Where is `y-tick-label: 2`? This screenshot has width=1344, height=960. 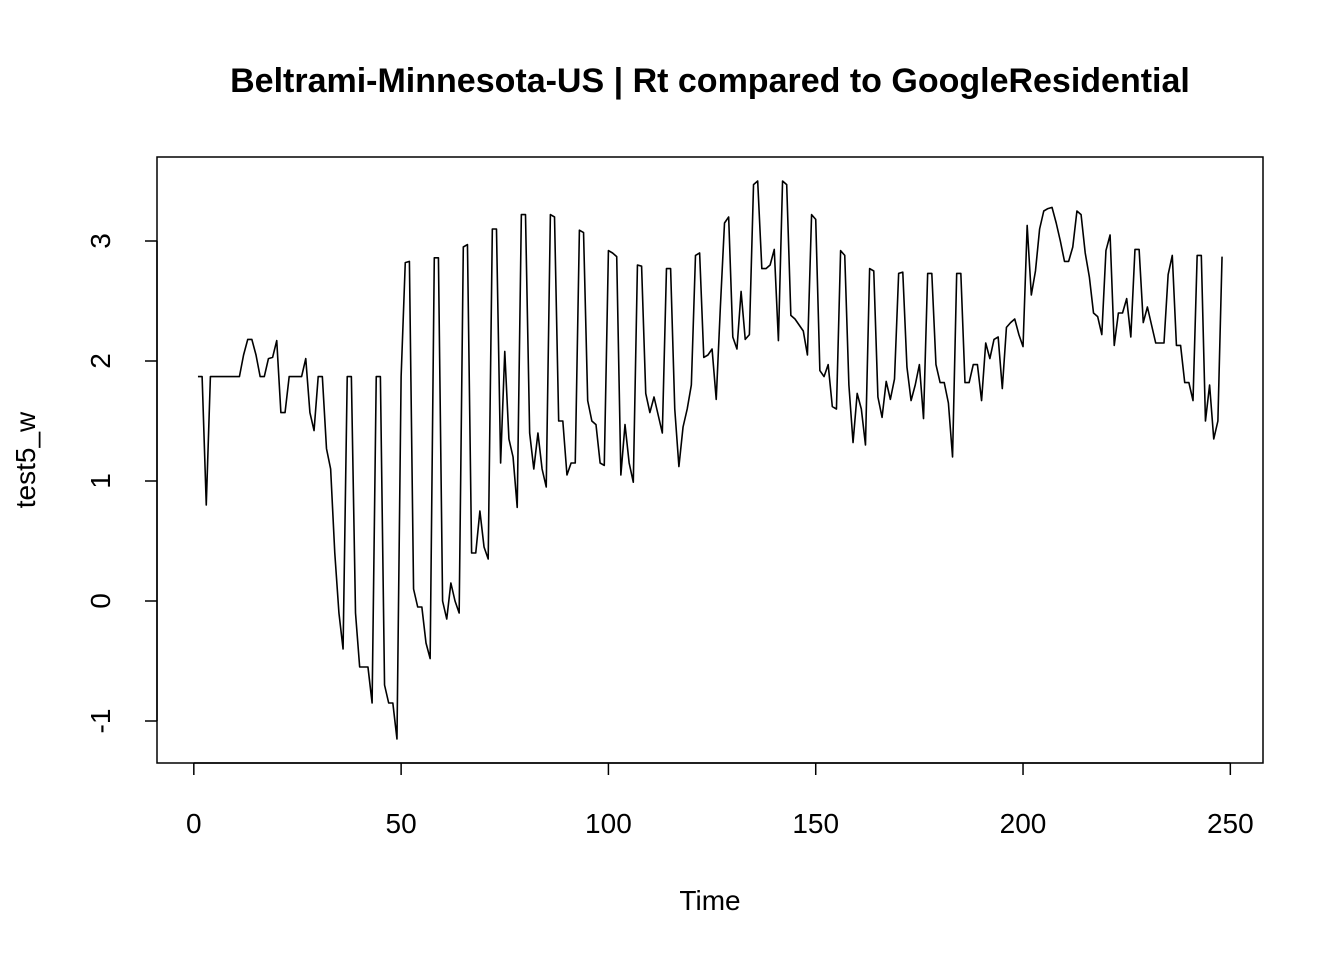 y-tick-label: 2 is located at coordinates (100, 361).